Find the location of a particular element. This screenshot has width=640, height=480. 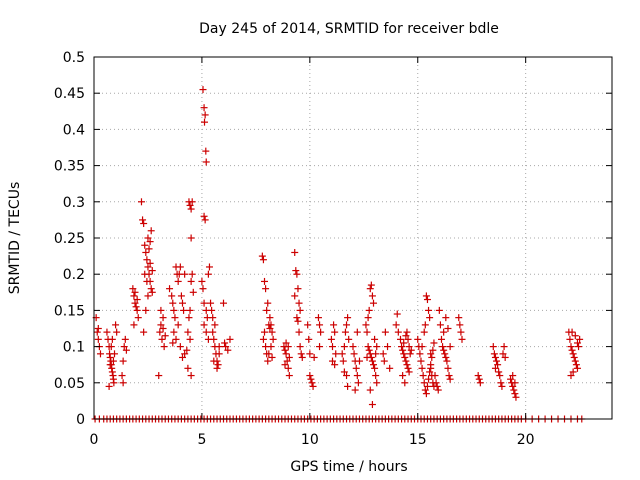

y-tick-label: 0 is located at coordinates (80, 420).